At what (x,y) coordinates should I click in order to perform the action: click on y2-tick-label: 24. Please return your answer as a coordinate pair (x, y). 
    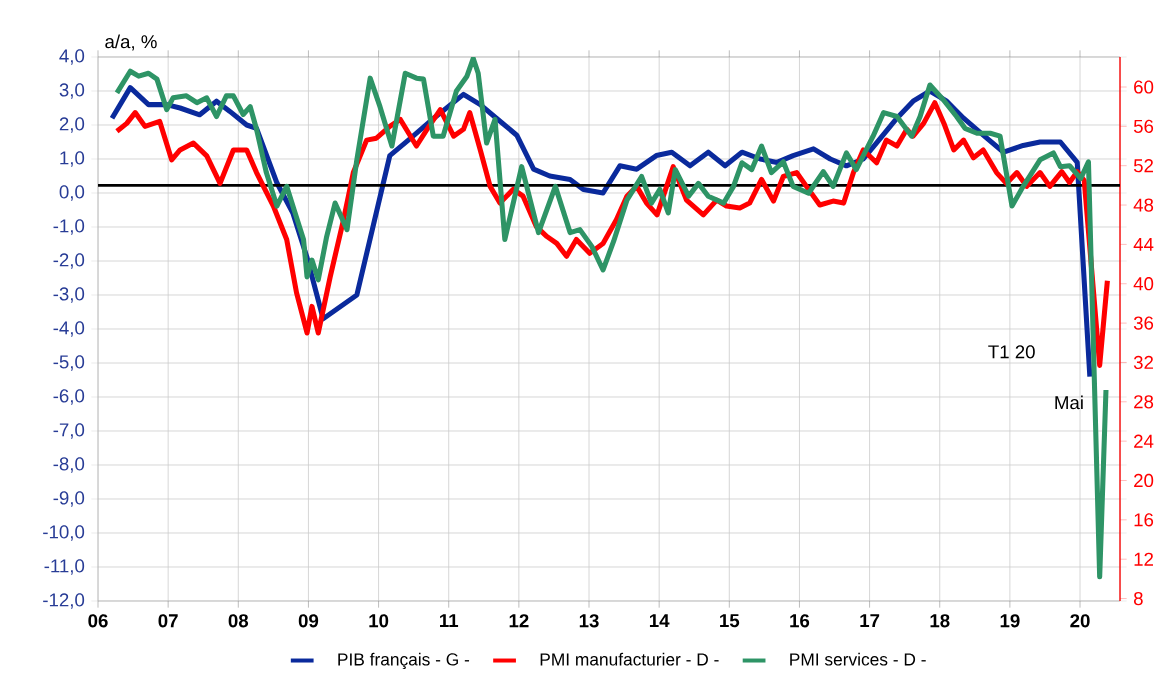
    Looking at the image, I should click on (1144, 441).